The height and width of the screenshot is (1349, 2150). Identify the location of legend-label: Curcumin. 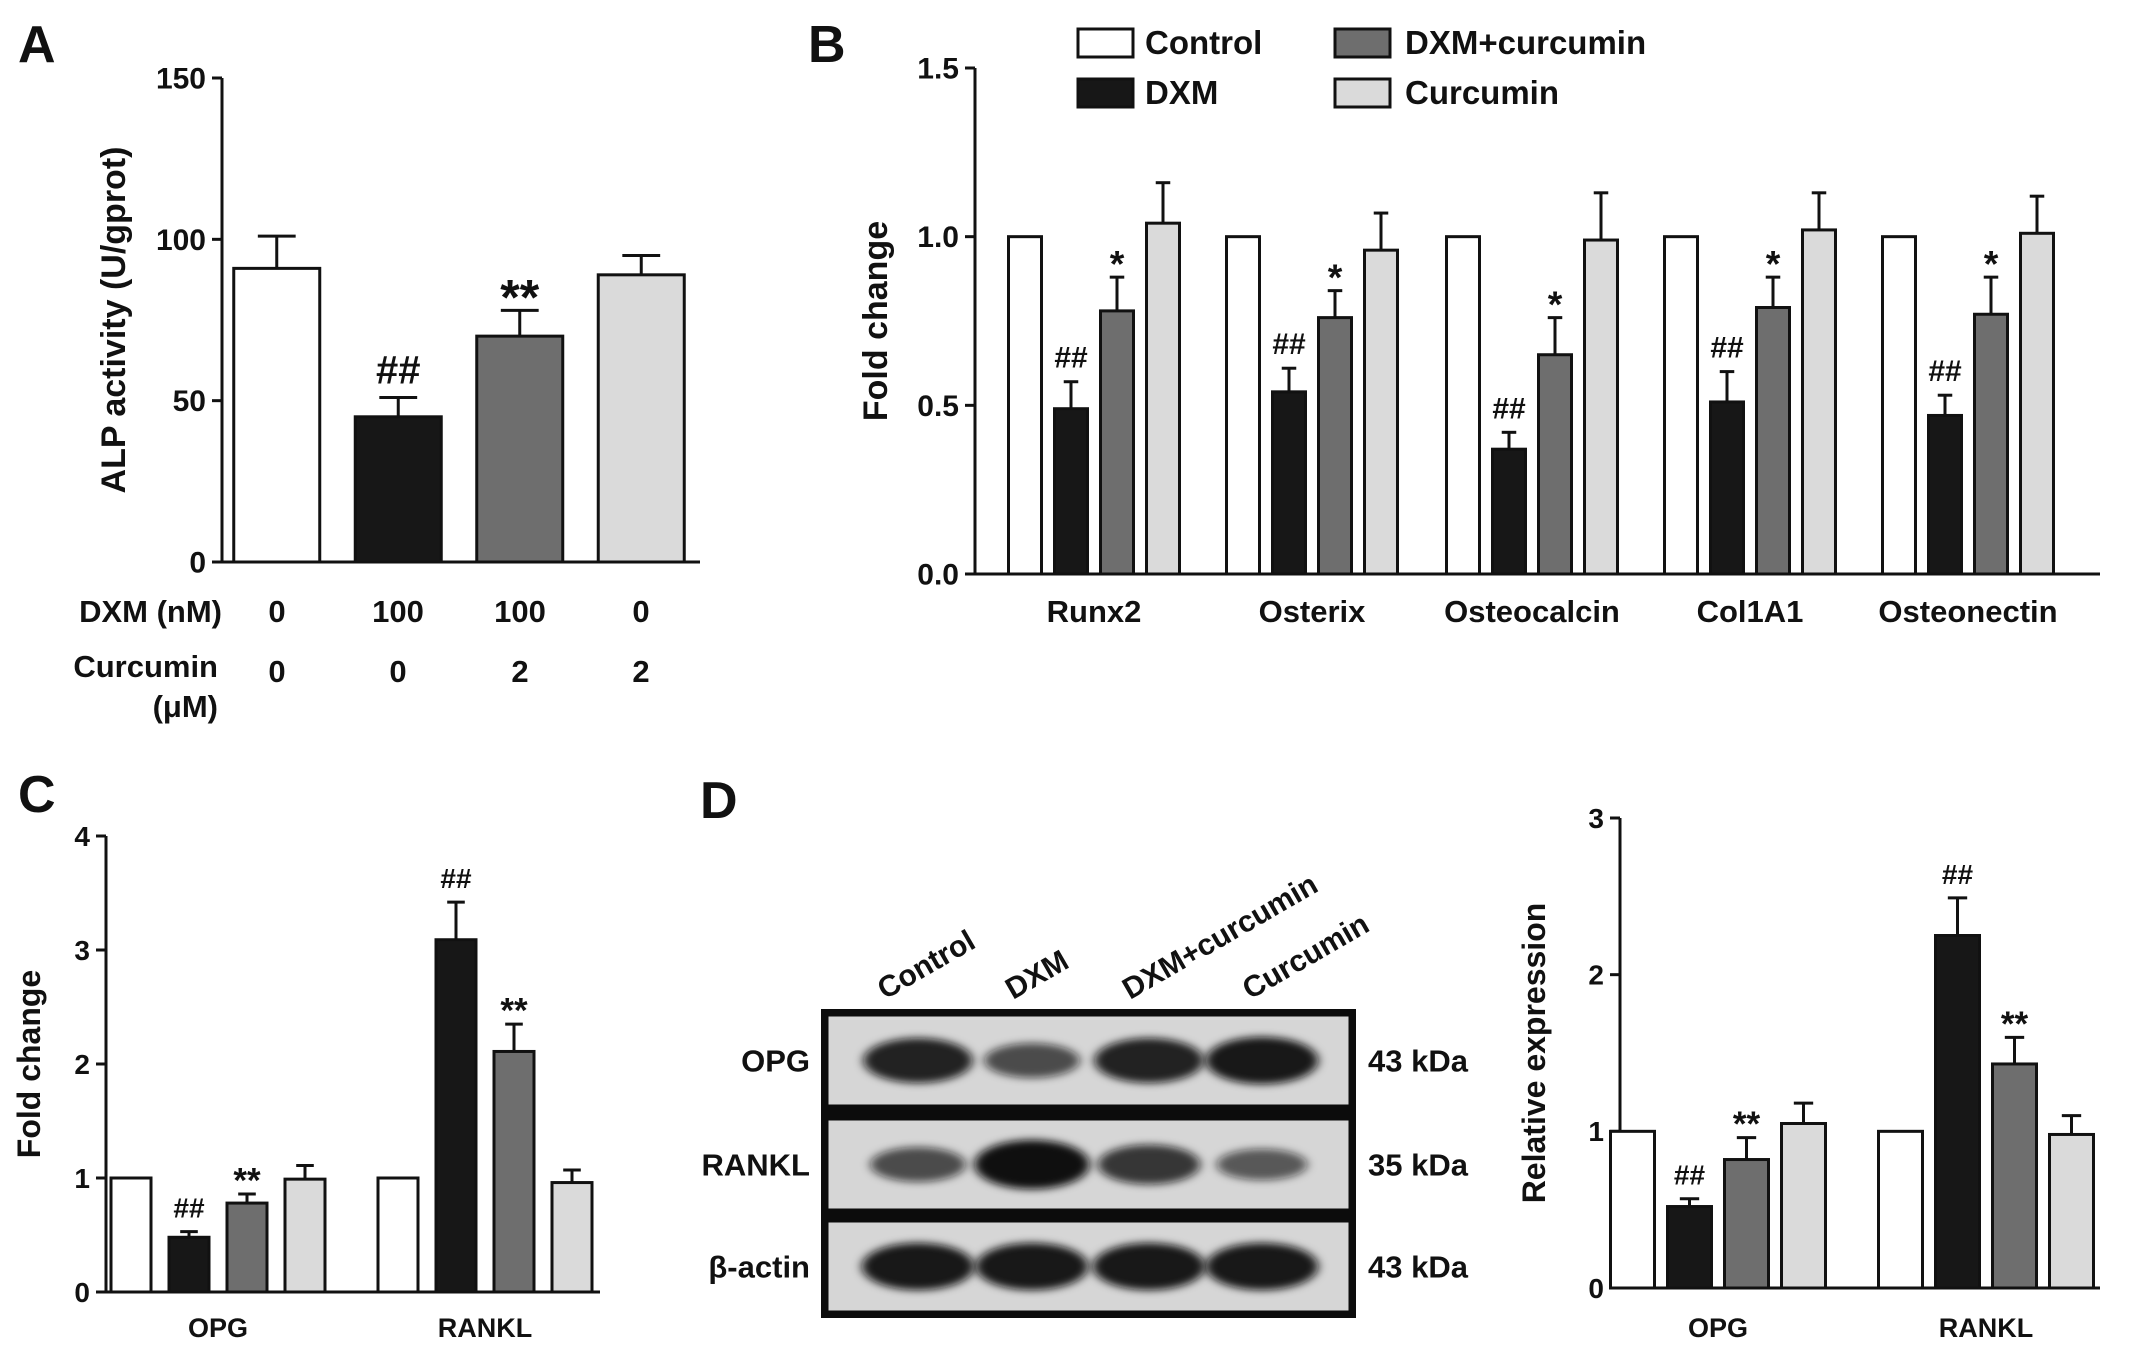
(1482, 92).